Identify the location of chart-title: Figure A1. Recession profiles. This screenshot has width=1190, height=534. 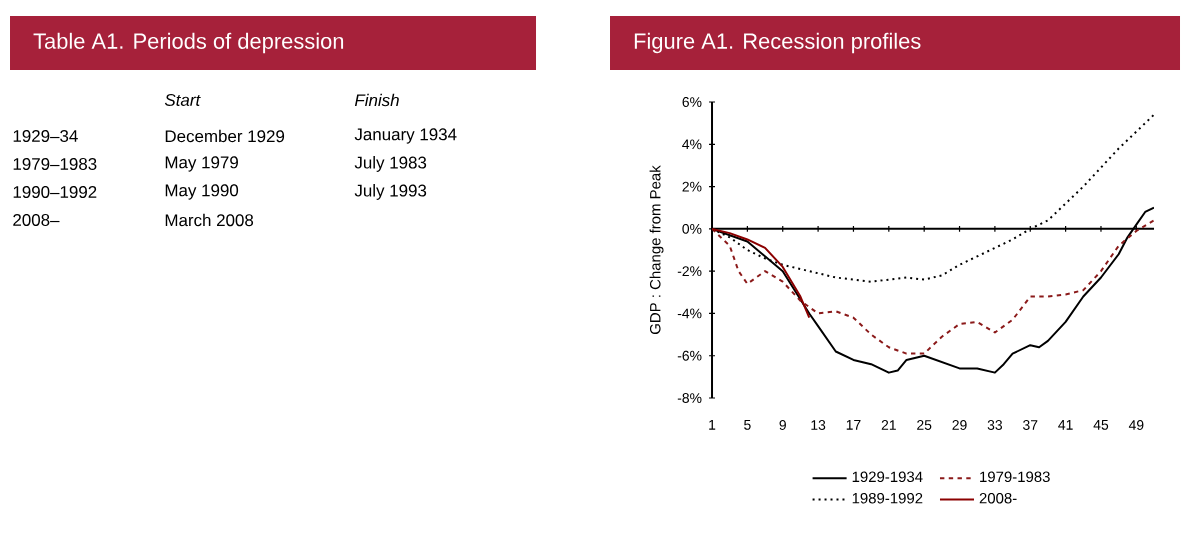
(777, 43).